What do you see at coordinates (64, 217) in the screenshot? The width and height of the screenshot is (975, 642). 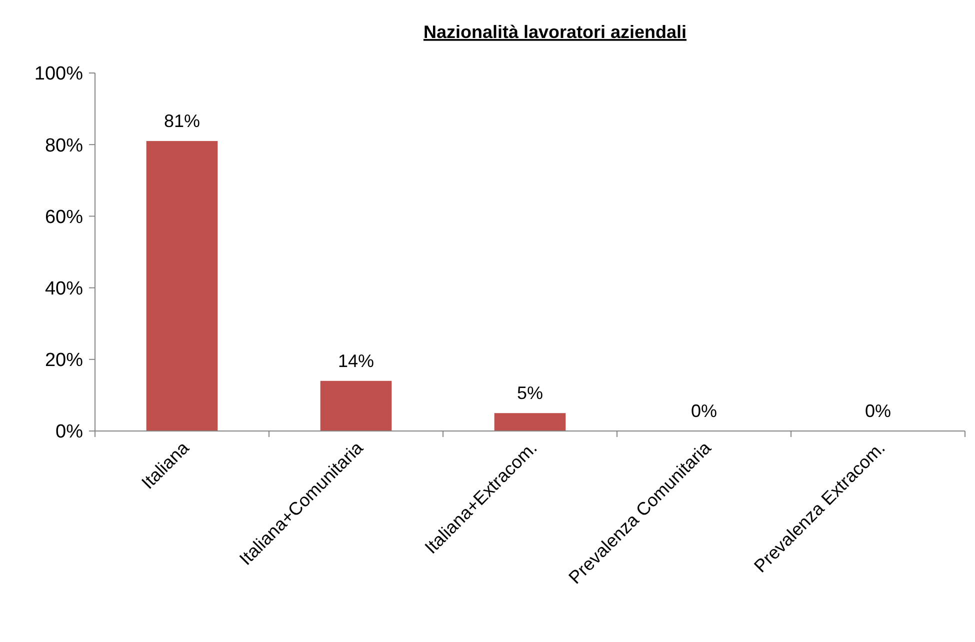 I see `y-tick-label: 60%` at bounding box center [64, 217].